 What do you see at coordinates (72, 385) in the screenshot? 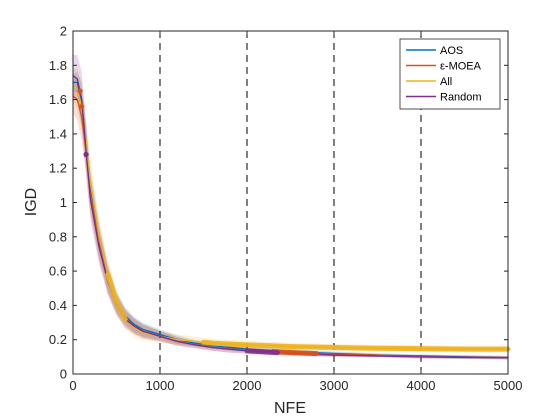
I see `x-tick-label-0: 0` at bounding box center [72, 385].